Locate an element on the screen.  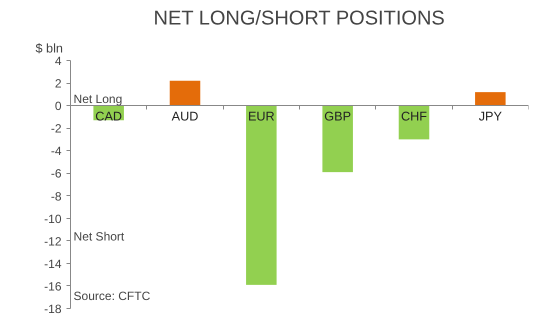
annotation: Net Short is located at coordinates (99, 236).